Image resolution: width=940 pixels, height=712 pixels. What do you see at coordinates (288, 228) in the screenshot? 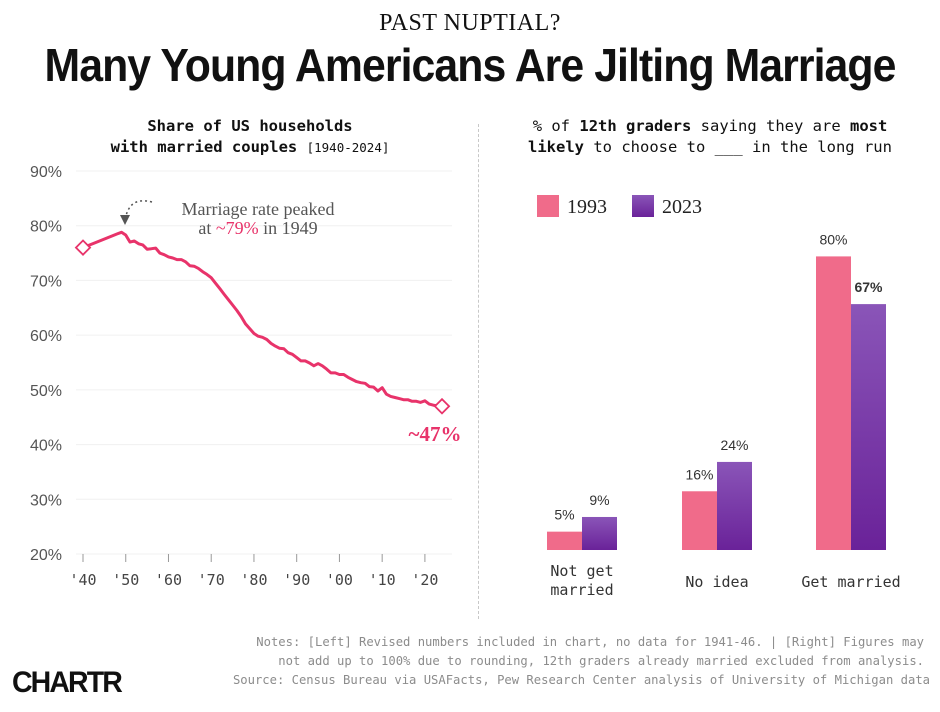
I see `peak-annotation-suffix: in 1949` at bounding box center [288, 228].